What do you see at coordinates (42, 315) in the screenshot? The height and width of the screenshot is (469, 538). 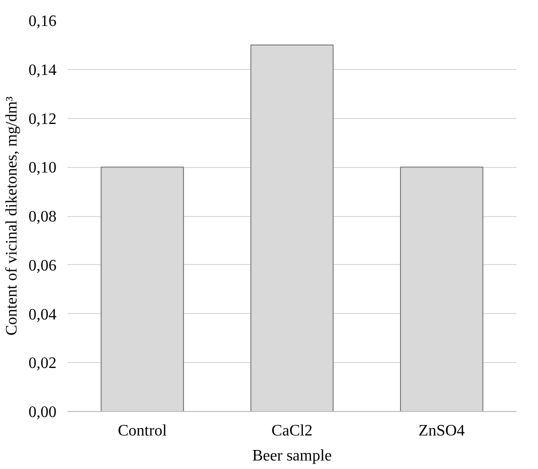 I see `y-tick-label: 0,04` at bounding box center [42, 315].